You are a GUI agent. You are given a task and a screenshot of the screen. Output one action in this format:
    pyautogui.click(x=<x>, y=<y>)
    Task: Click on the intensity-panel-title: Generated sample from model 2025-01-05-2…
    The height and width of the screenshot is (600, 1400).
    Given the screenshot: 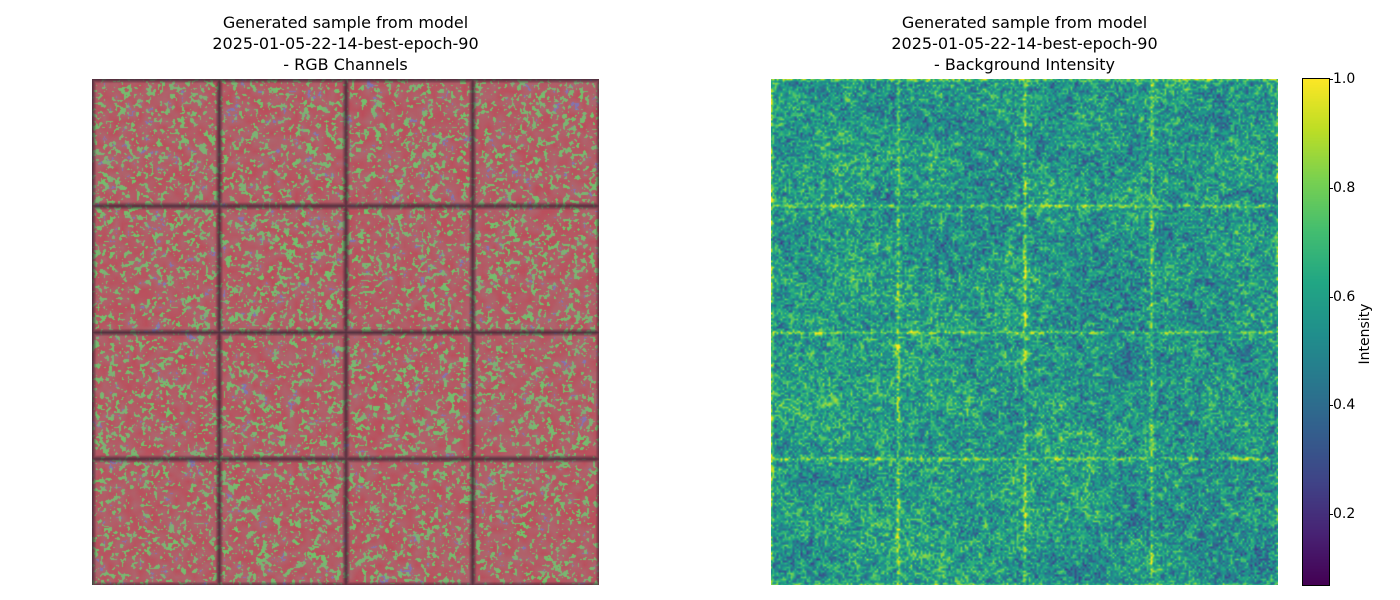 What is the action you would take?
    pyautogui.click(x=1024, y=43)
    